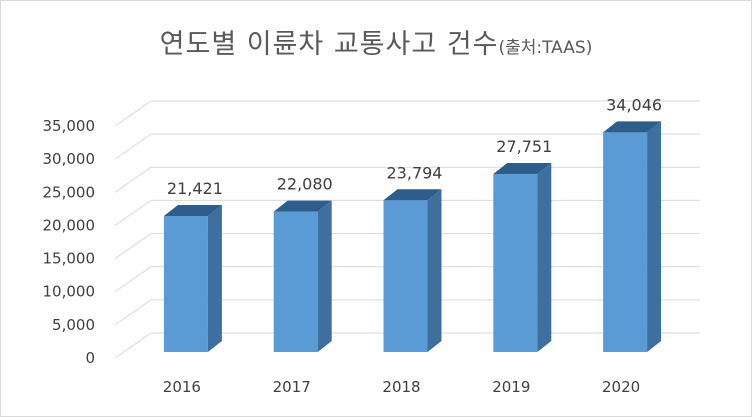 The image size is (752, 417). Describe the element at coordinates (634, 104) in the screenshot. I see `data-label: 34,046` at that location.